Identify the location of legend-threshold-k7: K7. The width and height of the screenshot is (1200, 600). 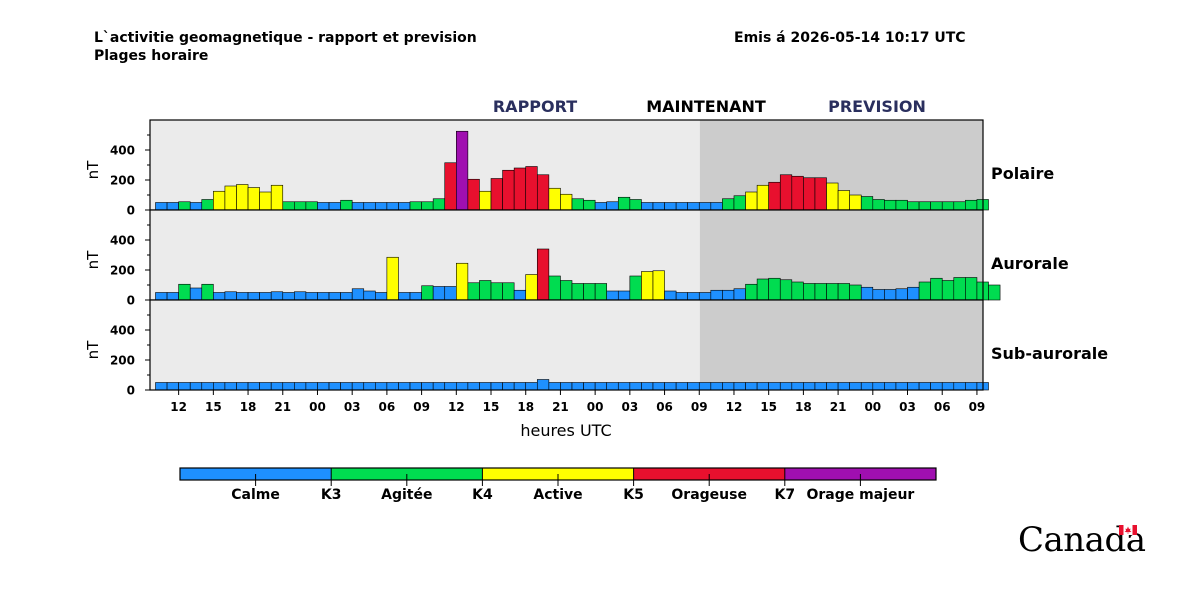
(785, 495).